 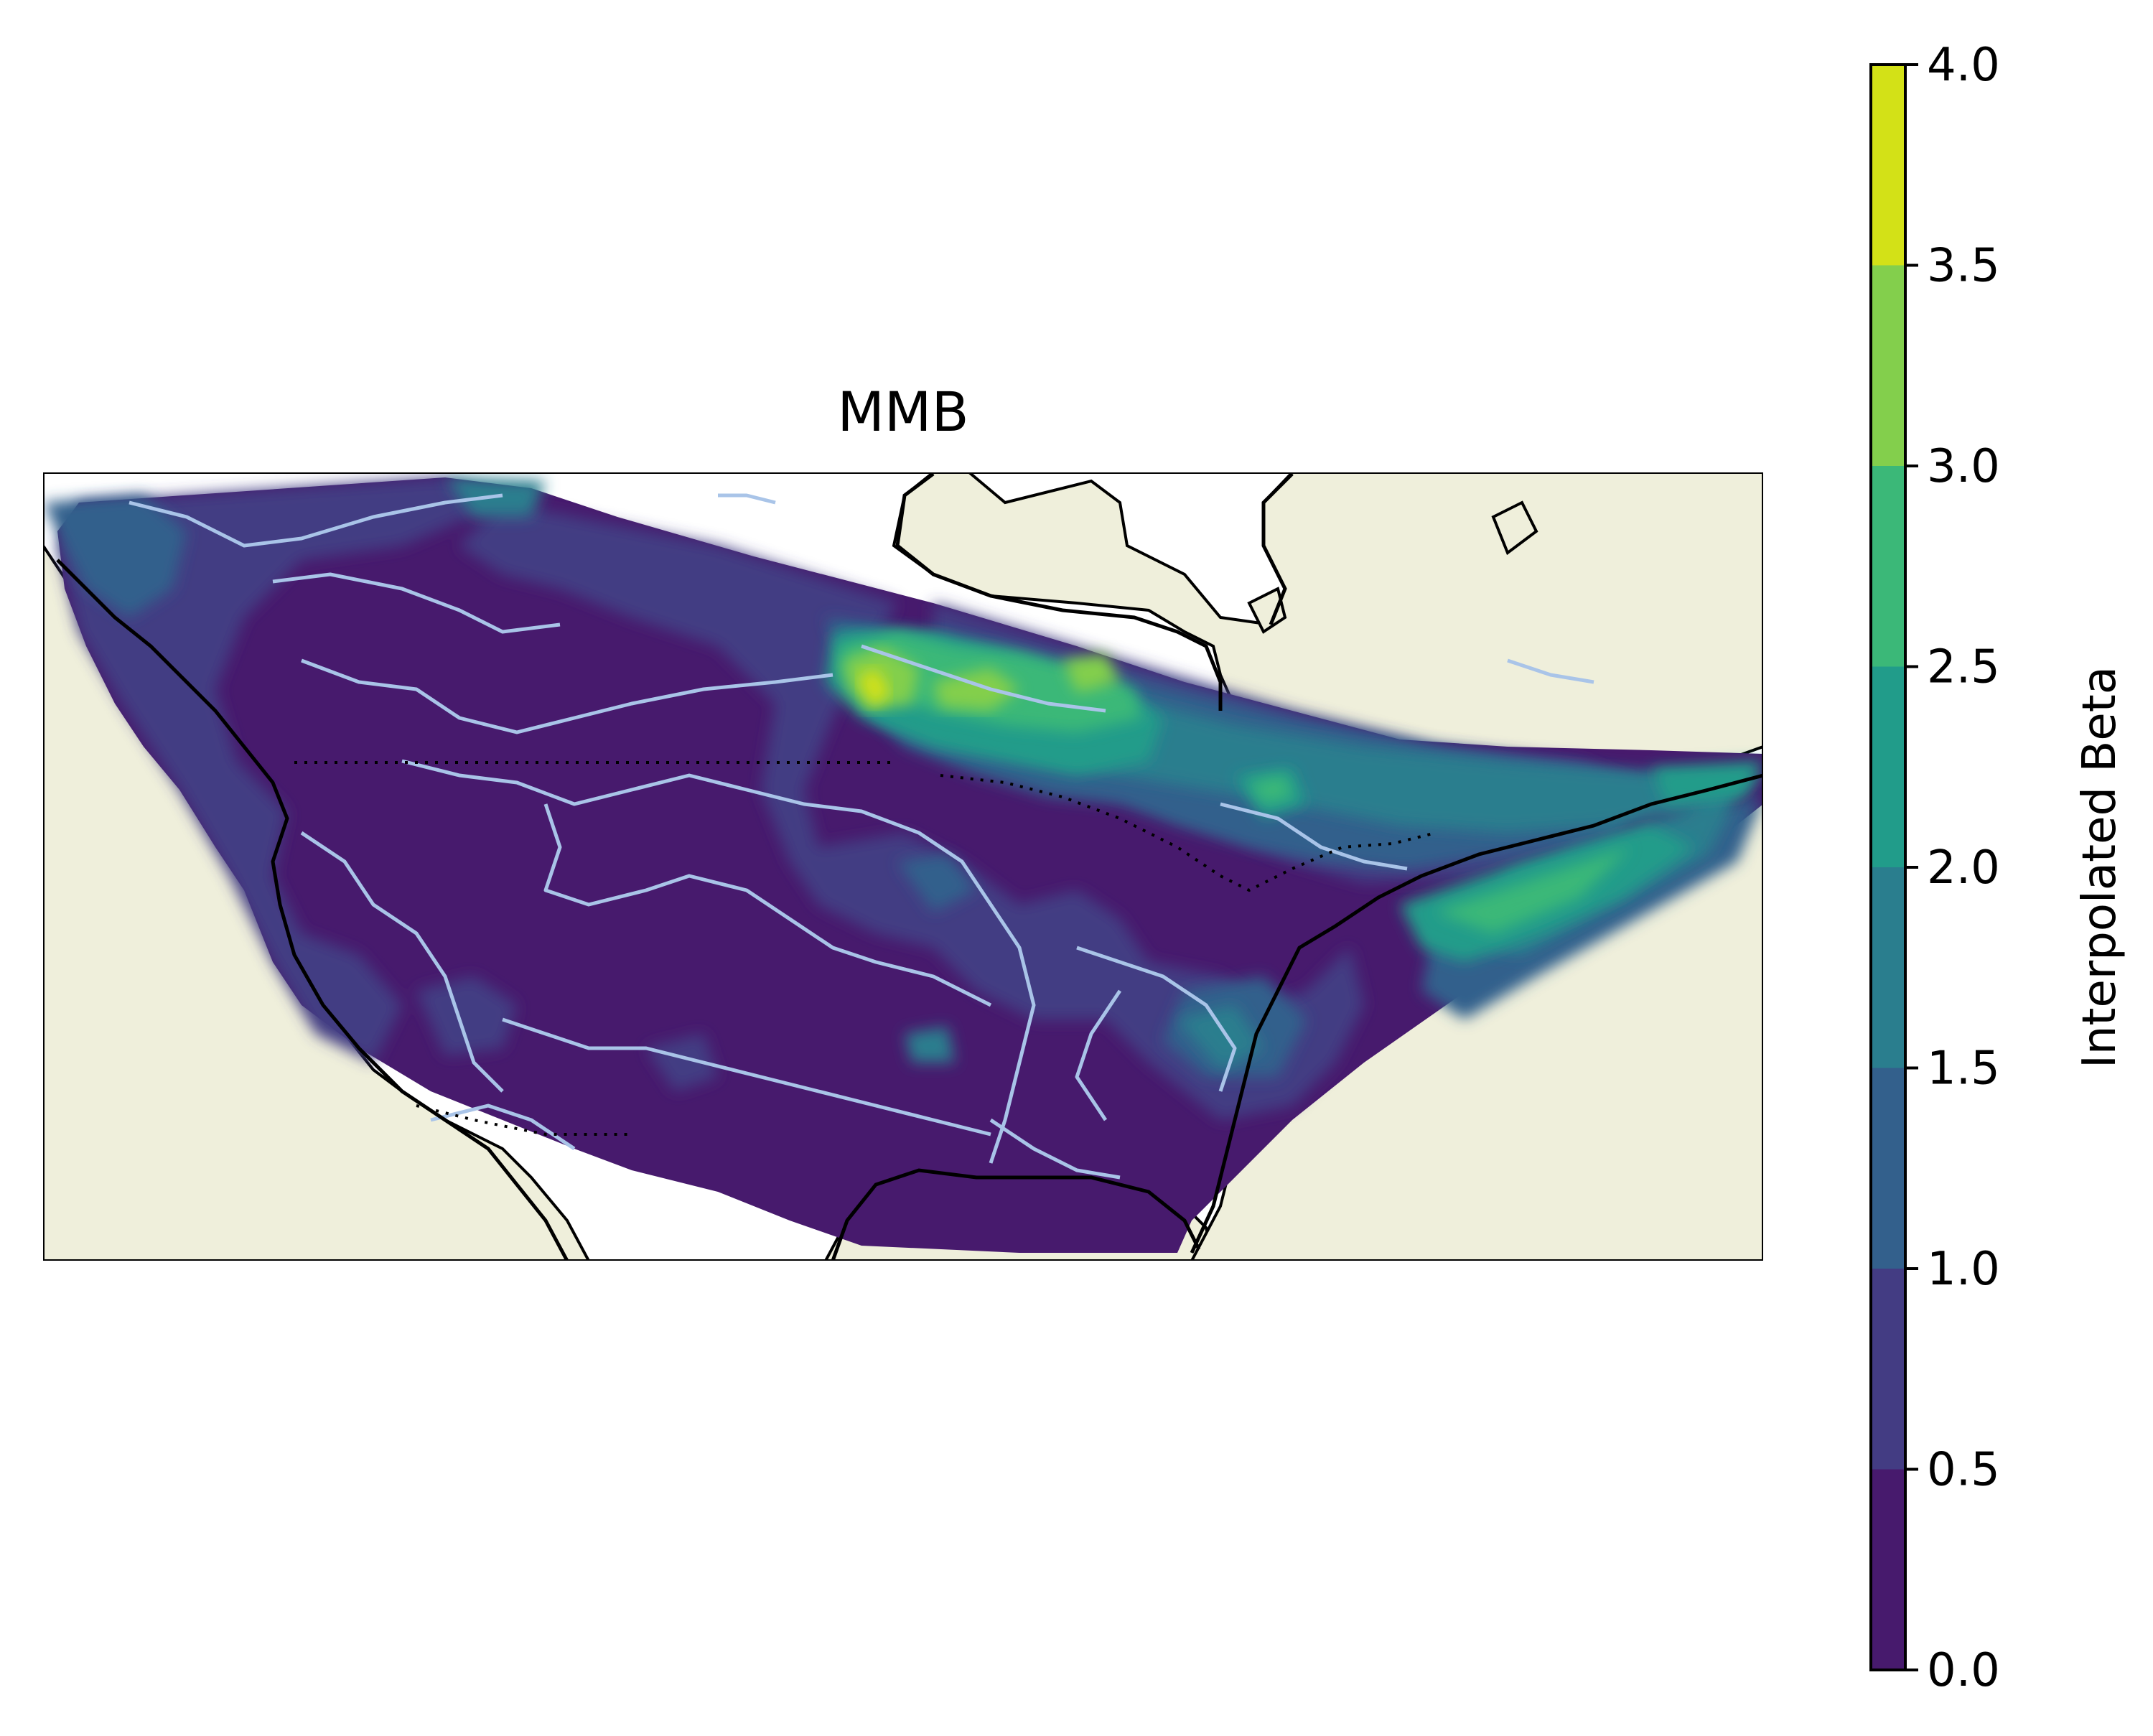 I want to click on arctic-islands, so click(x=1392, y=567).